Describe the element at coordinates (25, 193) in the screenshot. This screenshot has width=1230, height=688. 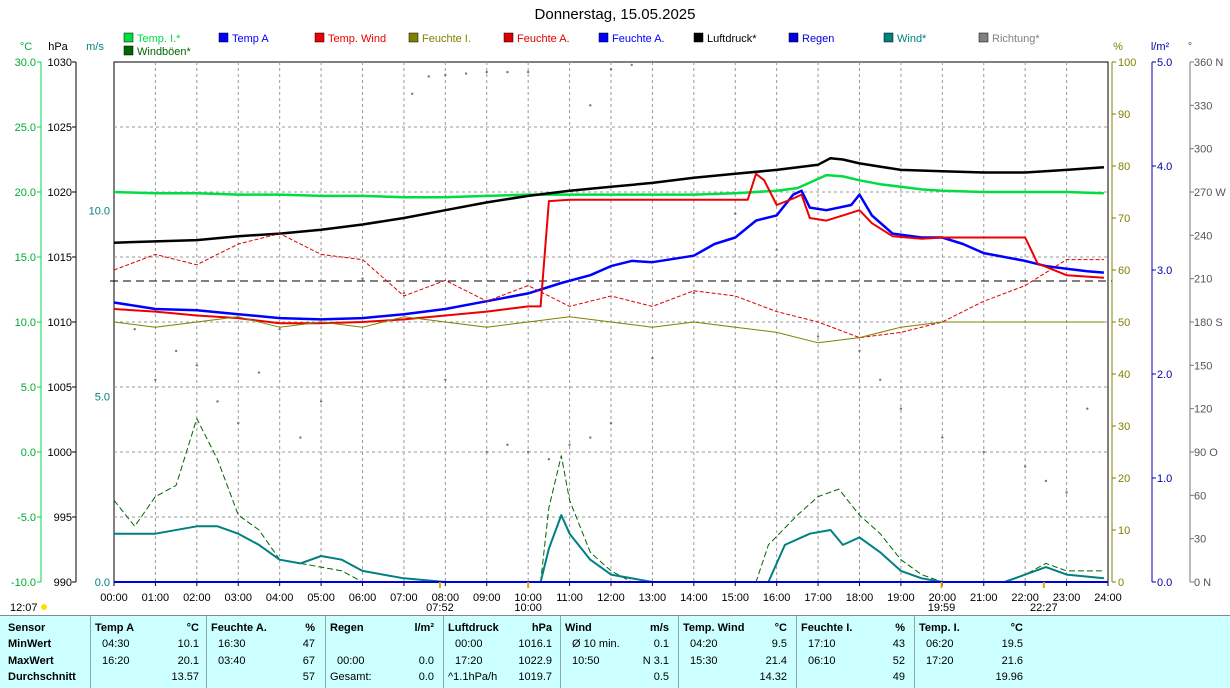
I see `temp-tick-label: 20.0` at that location.